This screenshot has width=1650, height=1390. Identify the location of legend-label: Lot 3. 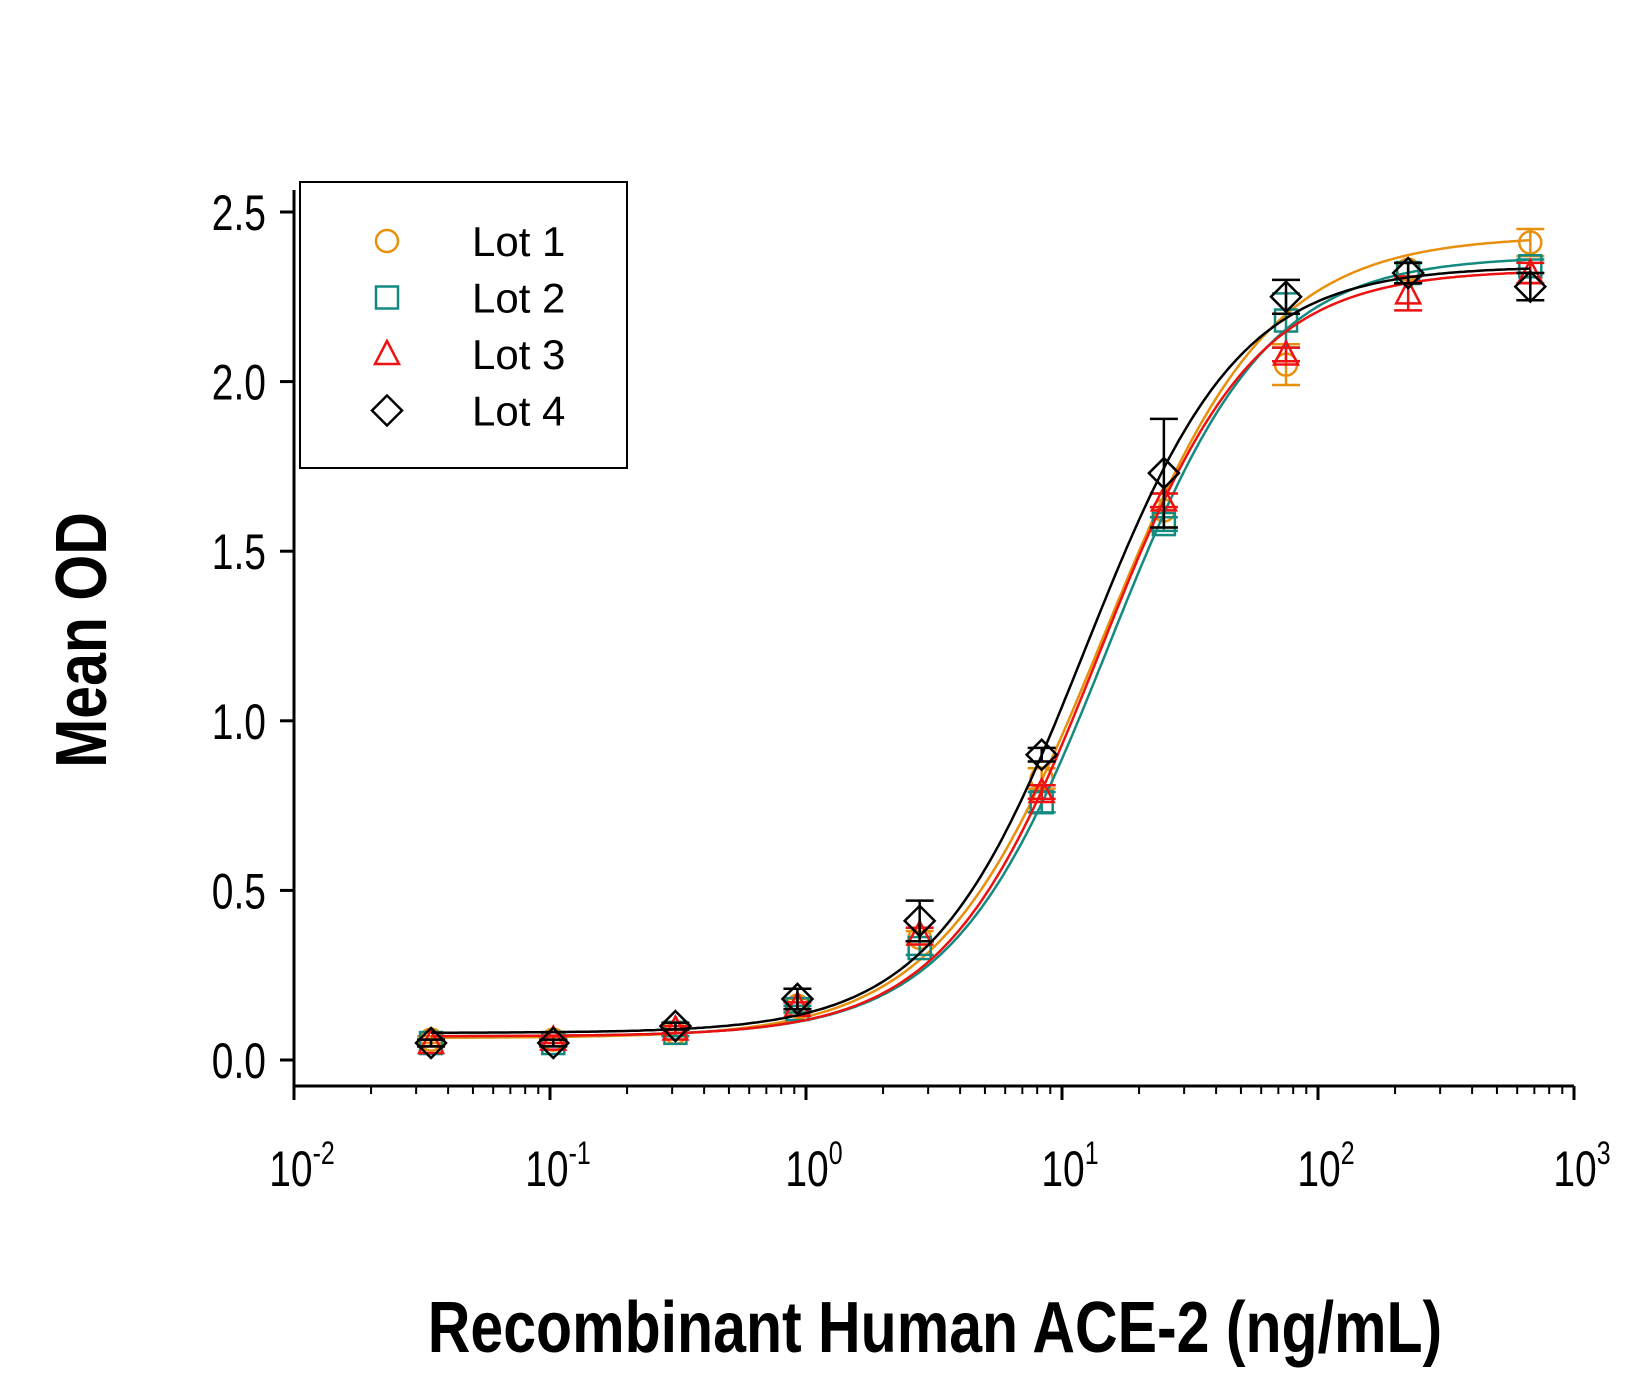
(518, 354).